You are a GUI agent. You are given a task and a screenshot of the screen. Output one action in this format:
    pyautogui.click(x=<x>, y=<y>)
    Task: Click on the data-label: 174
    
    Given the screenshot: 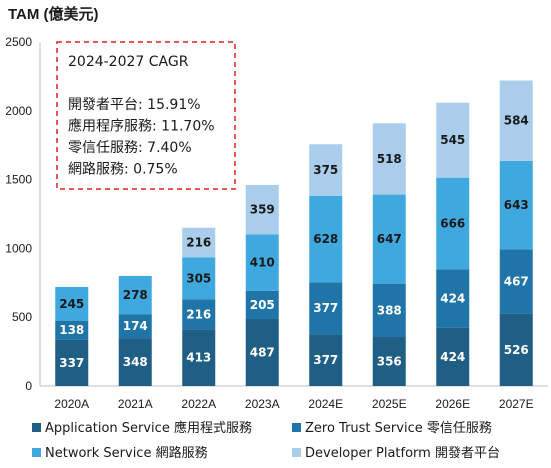 What is the action you would take?
    pyautogui.click(x=135, y=326)
    